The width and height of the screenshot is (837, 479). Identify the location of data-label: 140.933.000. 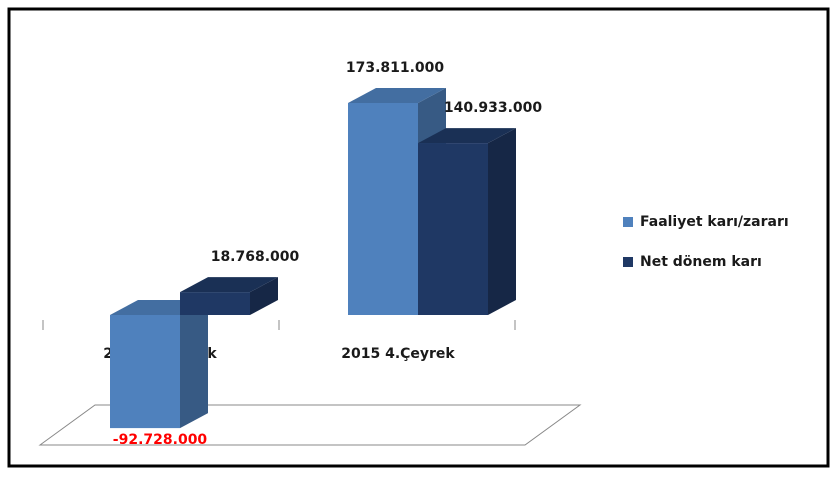
(493, 108).